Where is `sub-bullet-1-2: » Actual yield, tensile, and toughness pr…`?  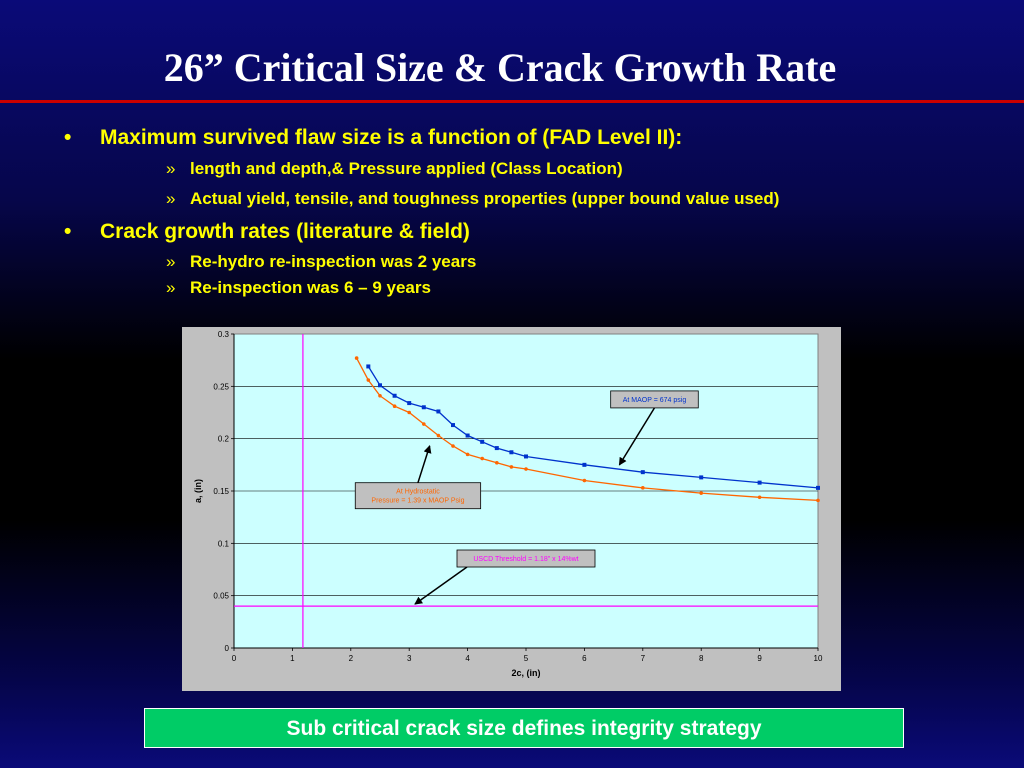
sub-bullet-1-2: » Actual yield, tensile, and toughness pr… is located at coordinates (472, 199).